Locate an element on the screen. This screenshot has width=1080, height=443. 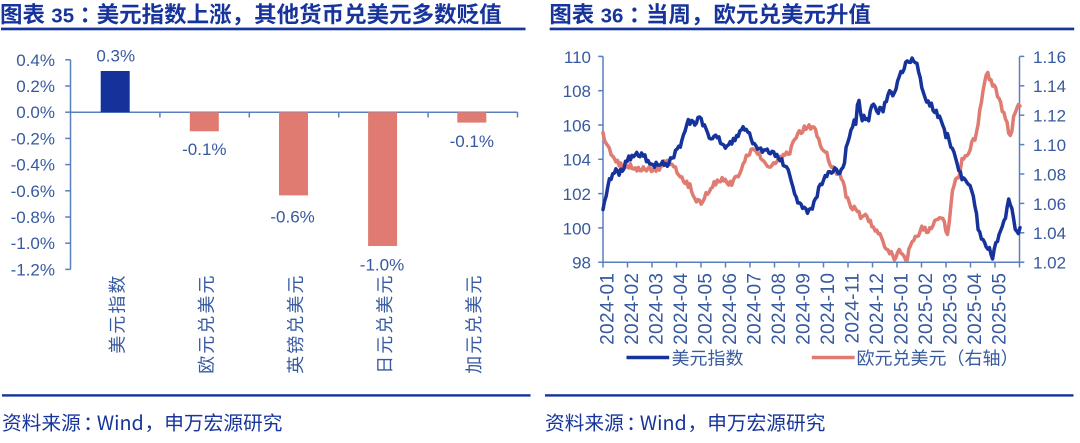
svg-text: 2024-03 is located at coordinates (656, 309).